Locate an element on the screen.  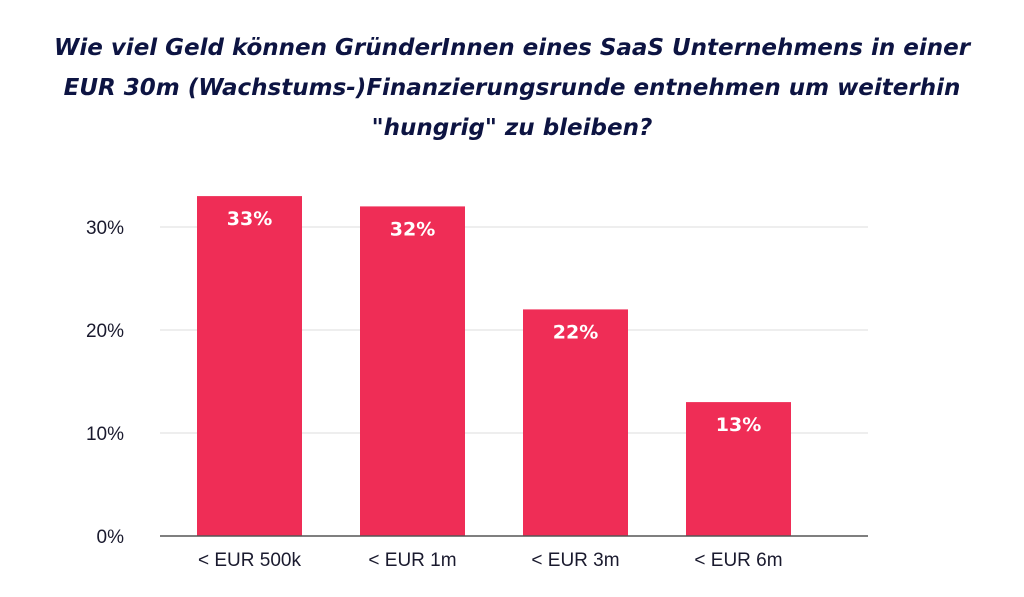
data-label: 33% is located at coordinates (249, 219).